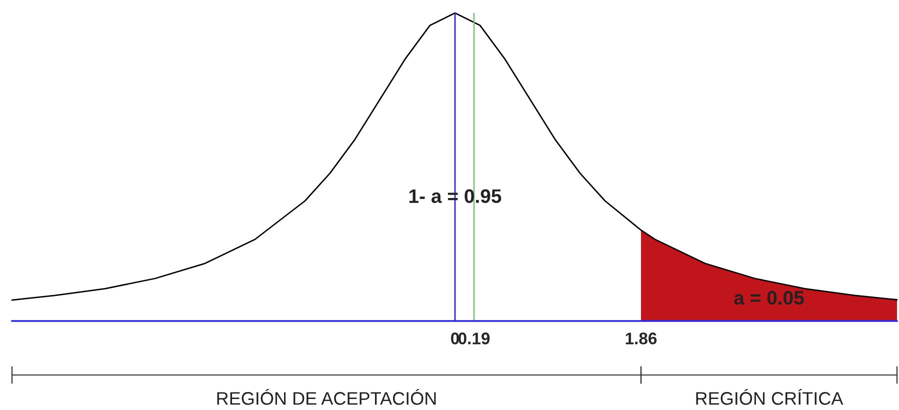 The width and height of the screenshot is (899, 410). I want to click on annotation: a = 0.05, so click(769, 297).